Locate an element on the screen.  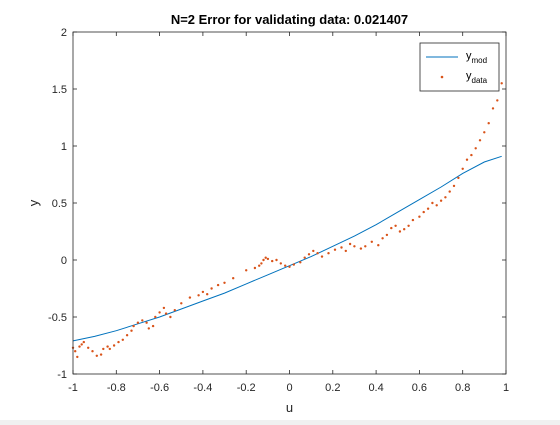
y-tick-label: 0 is located at coordinates (64, 261).